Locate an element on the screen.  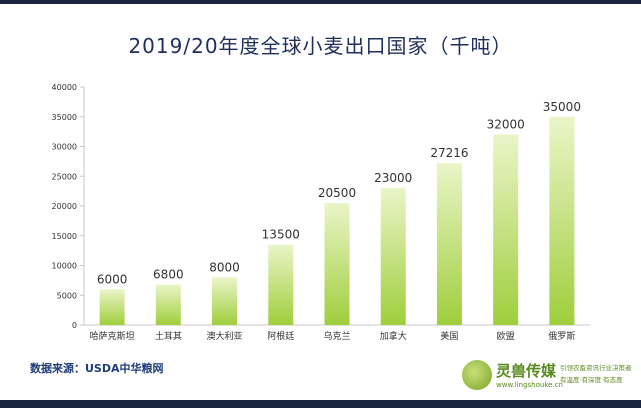
chart-title: 2019/20年度全球小麦出口国家（千吨） is located at coordinates (320, 46).